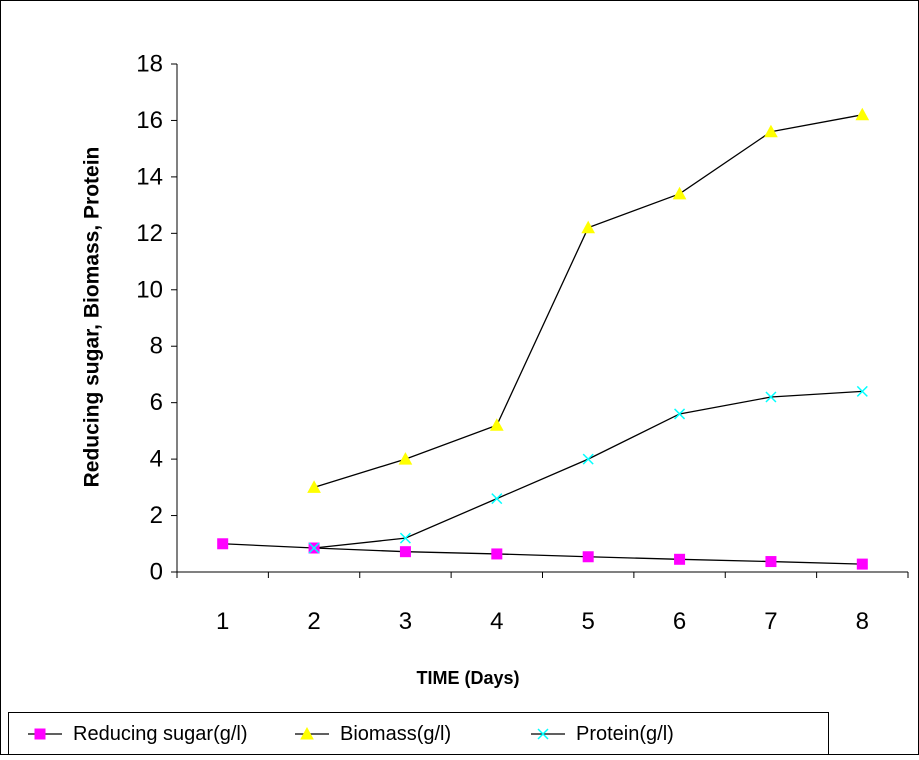  What do you see at coordinates (156, 346) in the screenshot?
I see `y-tick-label: 8` at bounding box center [156, 346].